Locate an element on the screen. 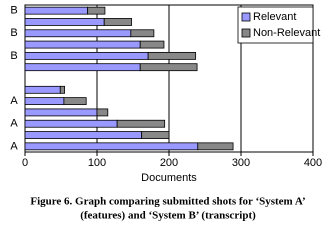 The image size is (336, 240). legend-box is located at coordinates (275, 25).